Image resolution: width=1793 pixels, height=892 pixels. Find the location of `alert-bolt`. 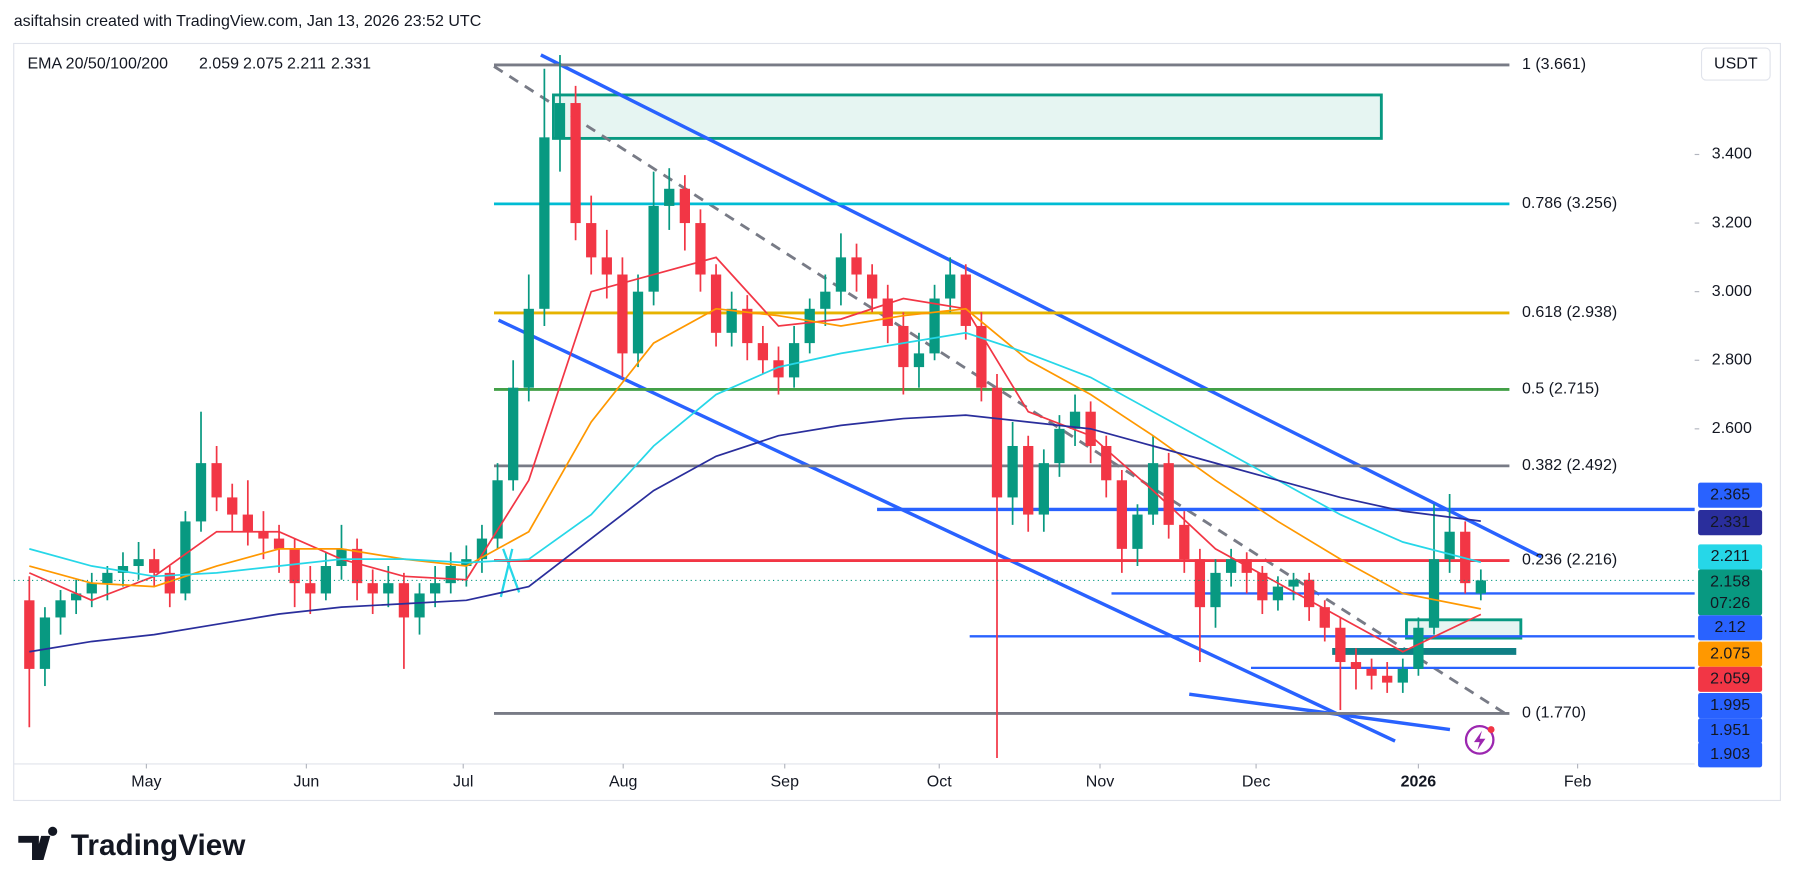

alert-bolt is located at coordinates (1479, 740).